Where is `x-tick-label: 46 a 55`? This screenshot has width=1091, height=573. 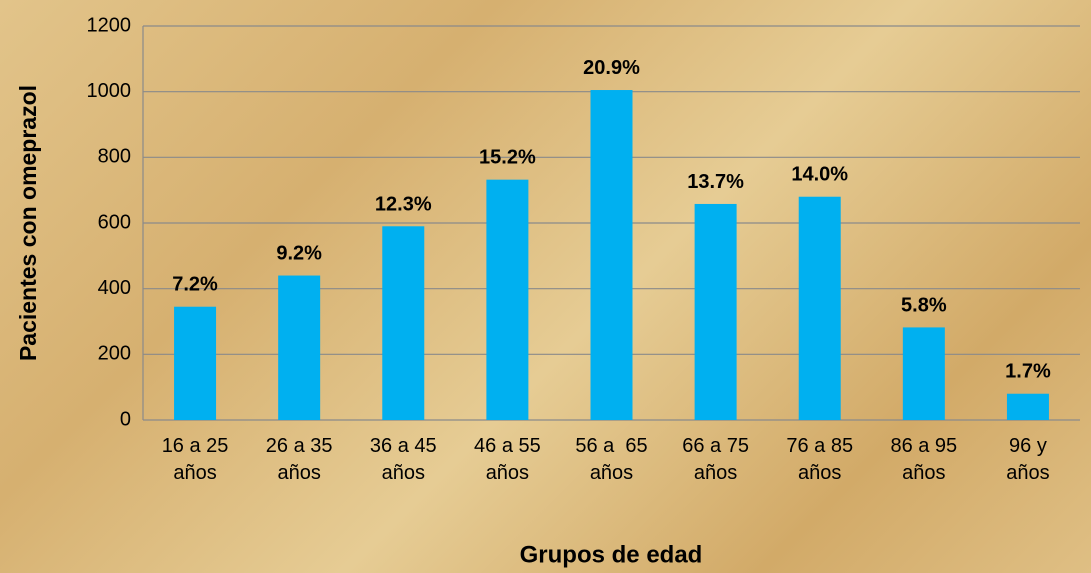
x-tick-label: 46 a 55 is located at coordinates (507, 446).